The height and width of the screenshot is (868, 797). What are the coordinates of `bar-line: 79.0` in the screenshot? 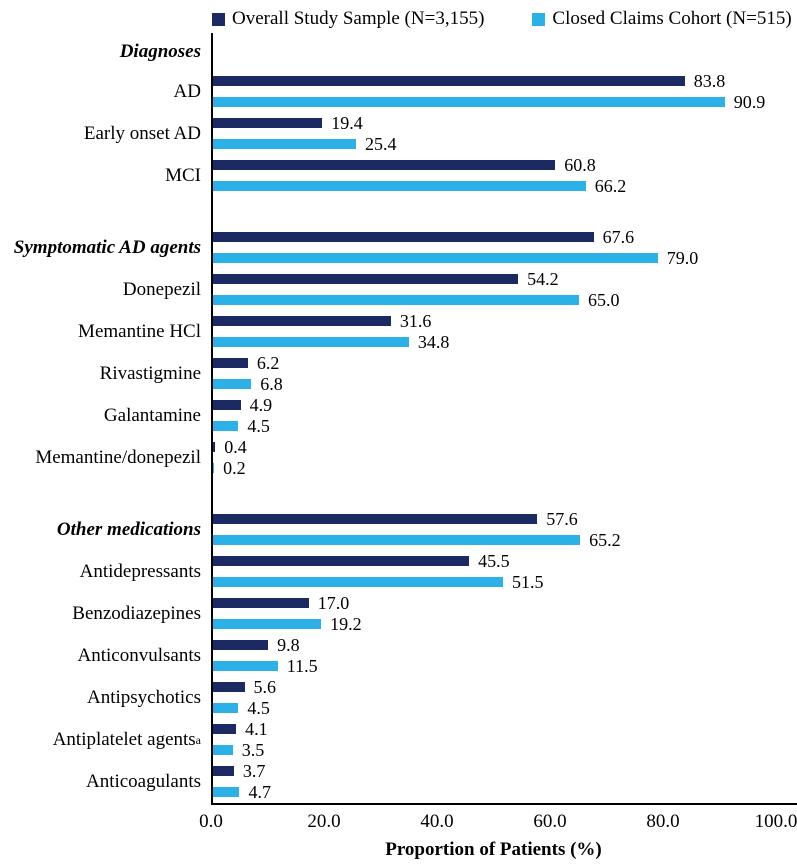 It's located at (494, 257).